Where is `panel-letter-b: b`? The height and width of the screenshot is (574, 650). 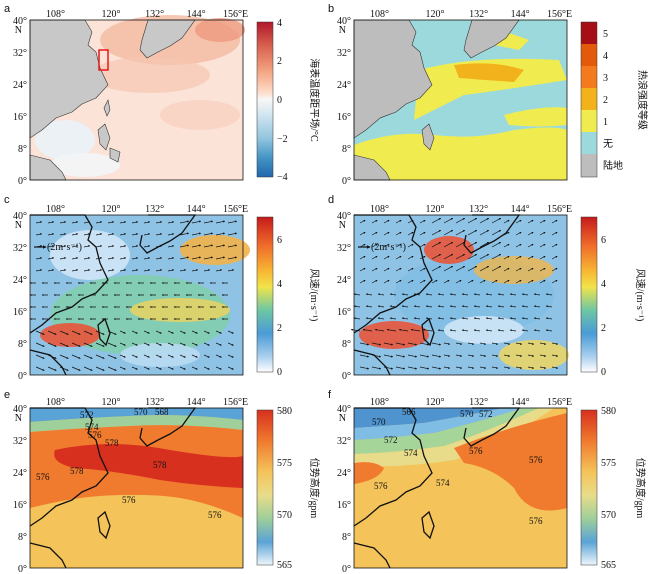
panel-letter-b: b is located at coordinates (331, 9).